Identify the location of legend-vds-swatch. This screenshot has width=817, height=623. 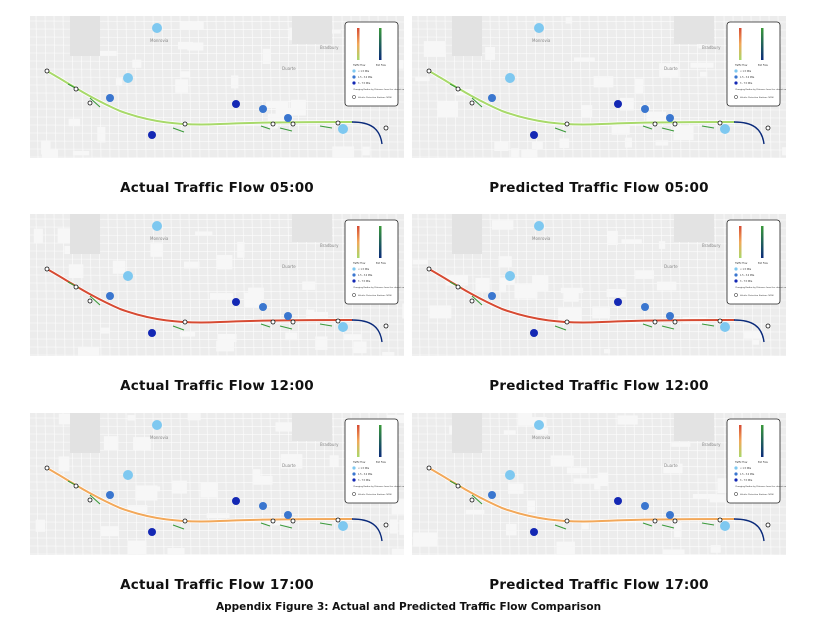
(354, 494).